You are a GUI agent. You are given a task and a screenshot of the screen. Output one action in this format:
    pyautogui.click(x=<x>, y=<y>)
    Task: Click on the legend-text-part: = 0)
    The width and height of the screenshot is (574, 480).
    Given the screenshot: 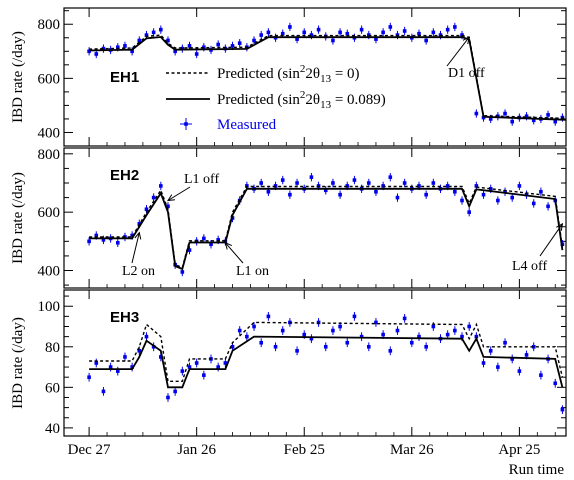 What is the action you would take?
    pyautogui.click(x=345, y=74)
    